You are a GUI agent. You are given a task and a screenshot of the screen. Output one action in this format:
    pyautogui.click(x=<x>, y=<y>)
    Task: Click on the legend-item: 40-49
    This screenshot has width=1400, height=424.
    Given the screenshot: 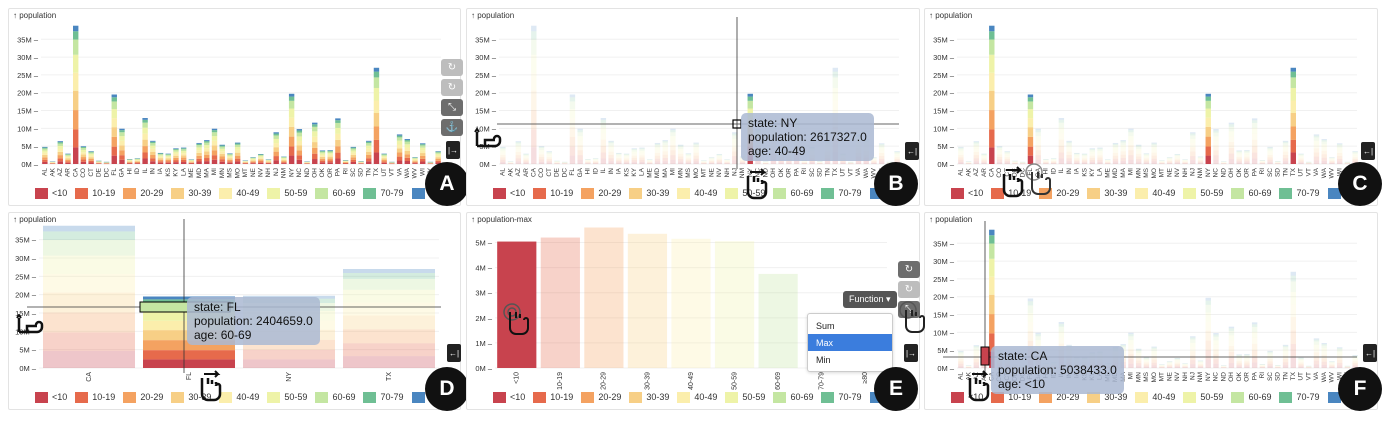 What is the action you would take?
    pyautogui.click(x=239, y=193)
    